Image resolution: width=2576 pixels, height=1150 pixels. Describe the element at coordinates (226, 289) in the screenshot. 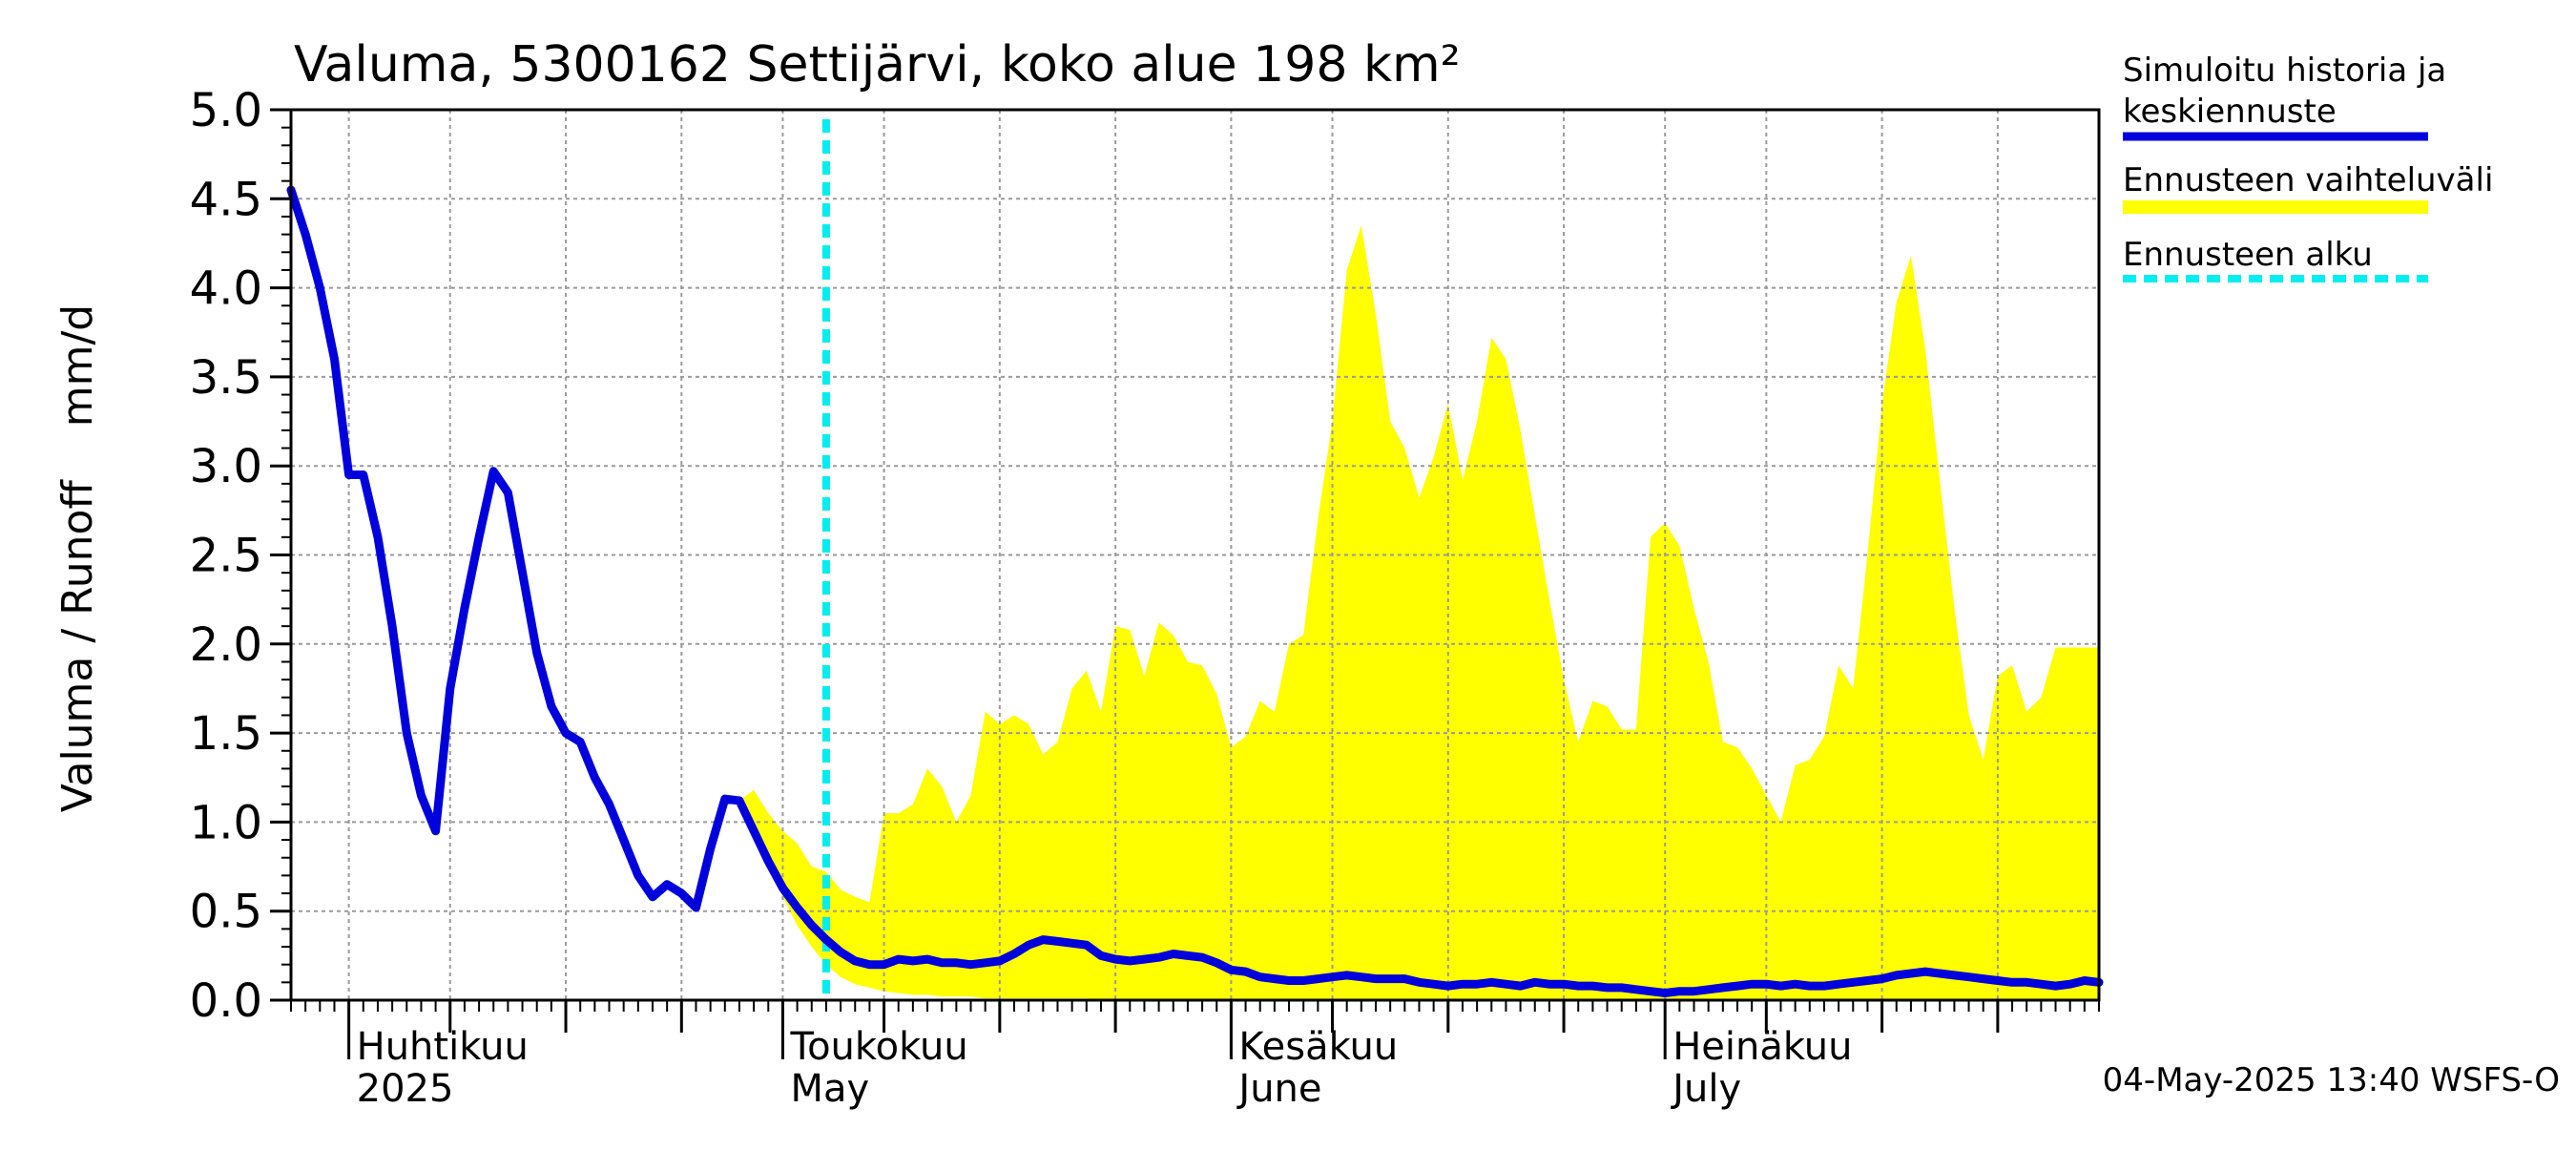

I see `y-tick-label: 4.0` at that location.